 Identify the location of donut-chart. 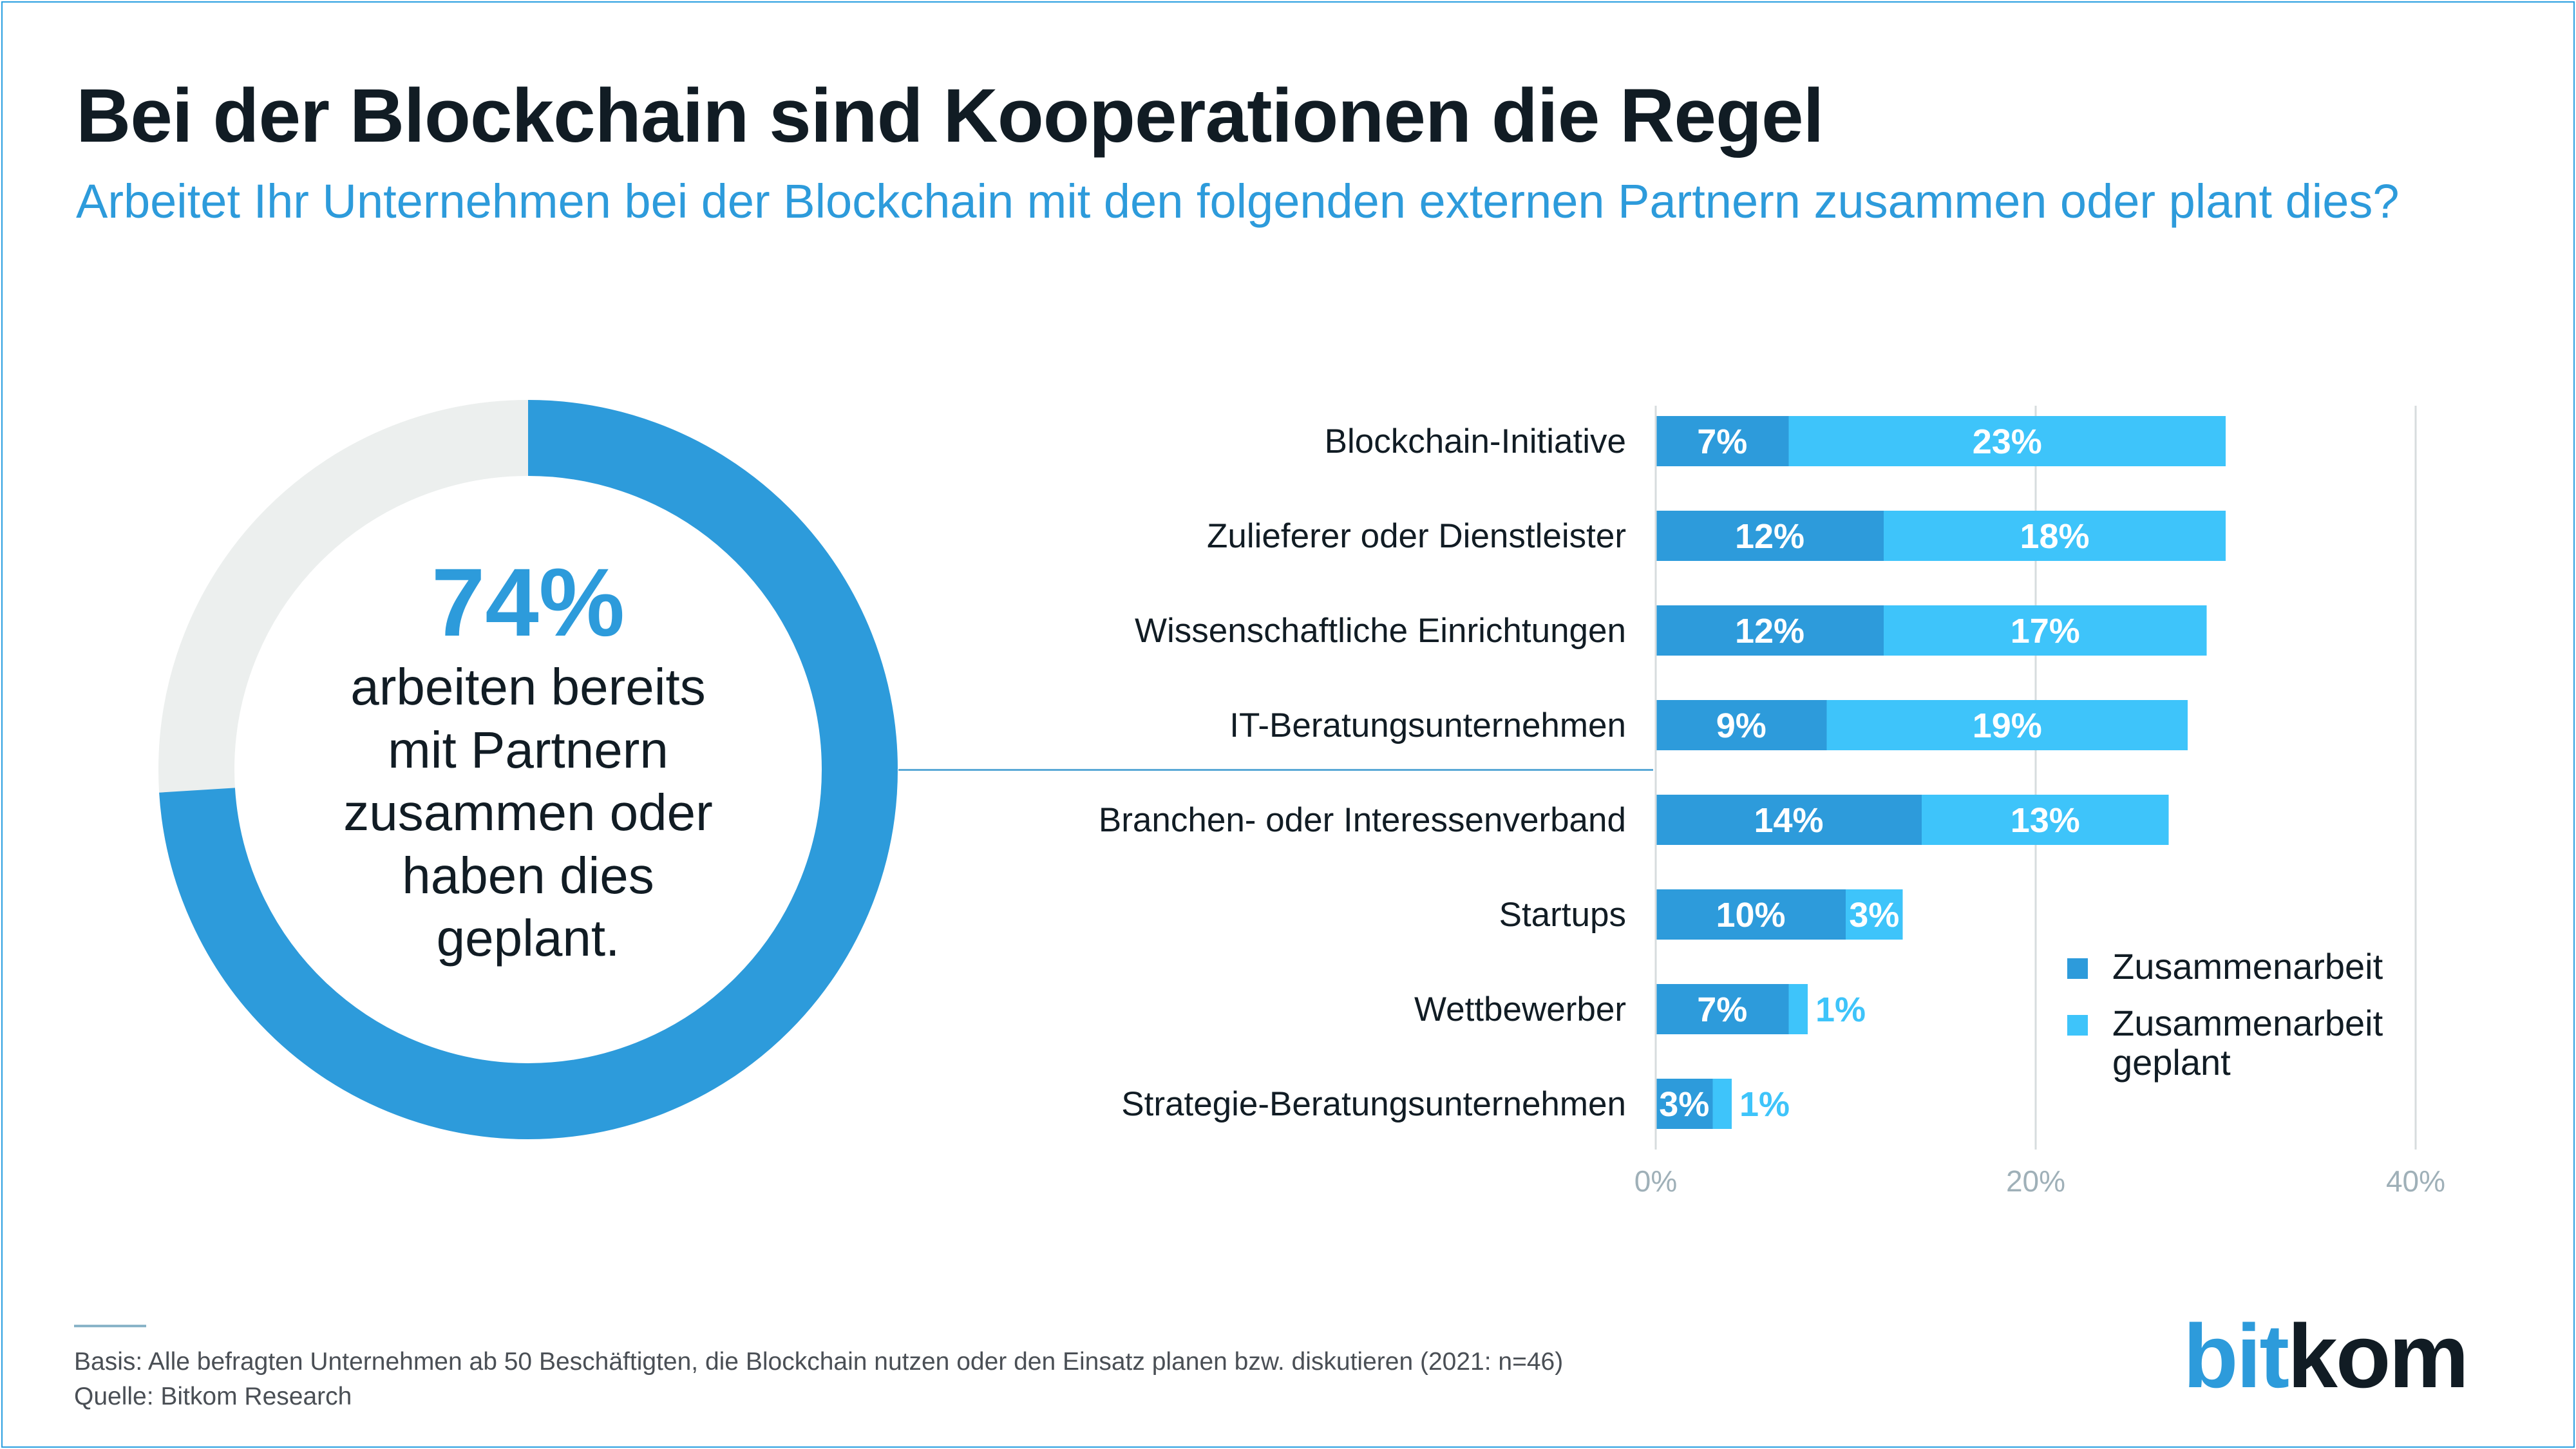
(528, 770).